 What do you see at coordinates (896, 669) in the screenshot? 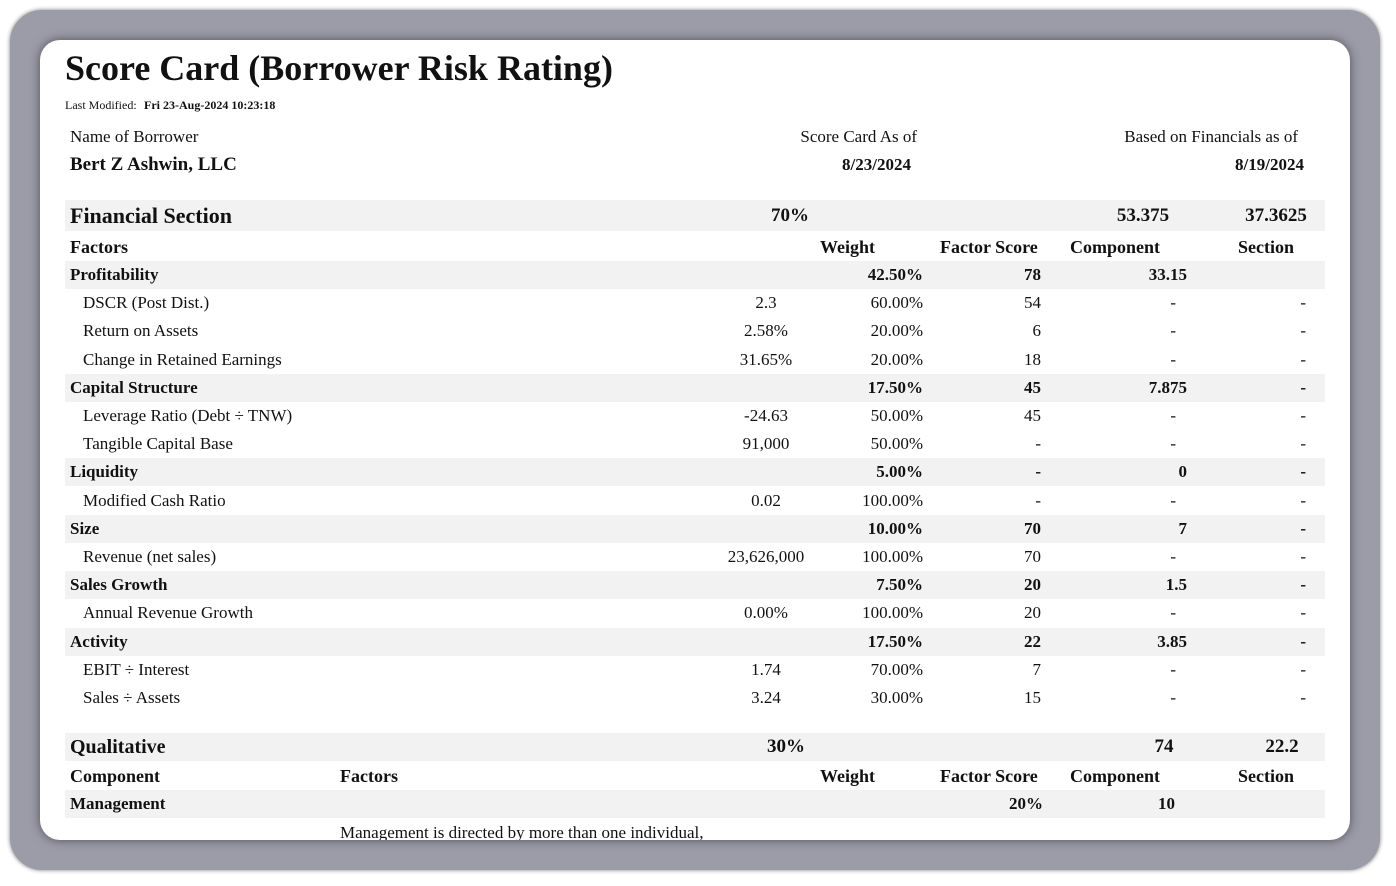
I see `factor-weight: 70.00%` at bounding box center [896, 669].